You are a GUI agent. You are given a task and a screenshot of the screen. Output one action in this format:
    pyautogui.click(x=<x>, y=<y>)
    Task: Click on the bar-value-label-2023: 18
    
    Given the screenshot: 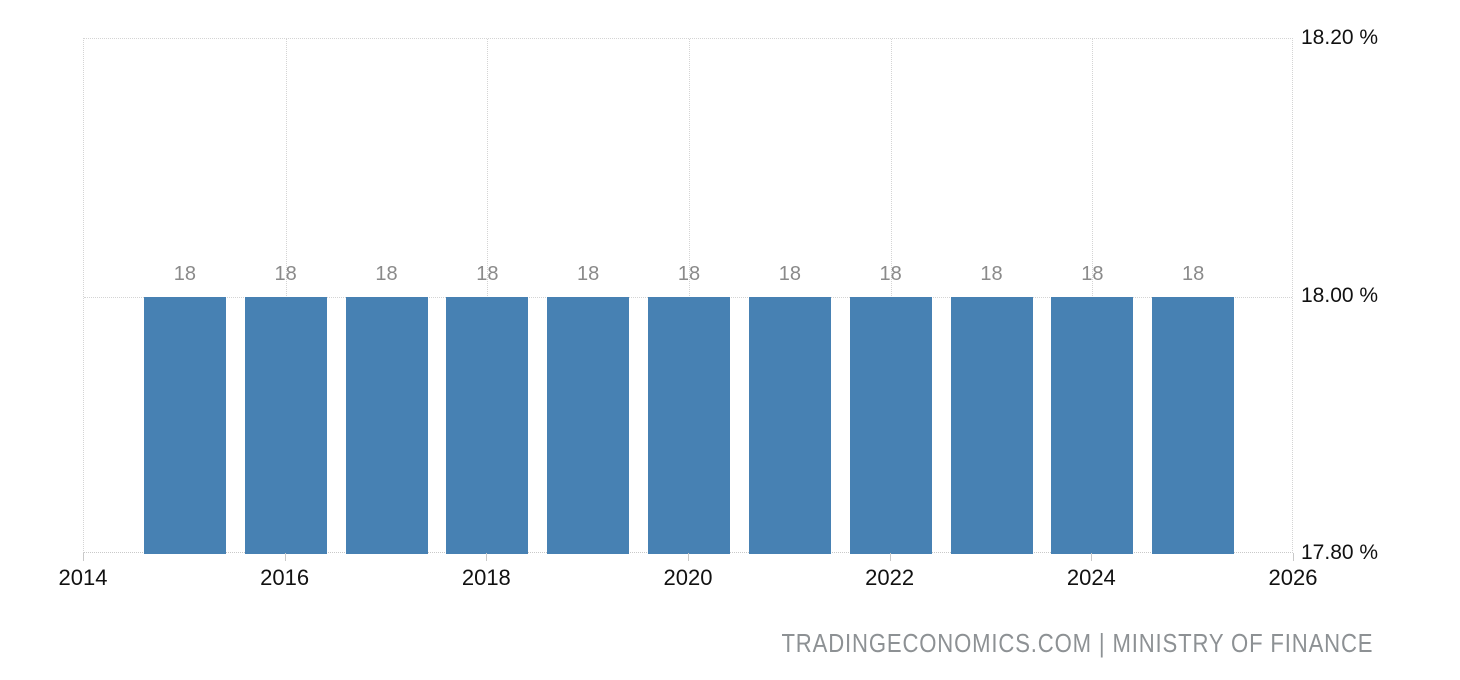 What is the action you would take?
    pyautogui.click(x=991, y=273)
    